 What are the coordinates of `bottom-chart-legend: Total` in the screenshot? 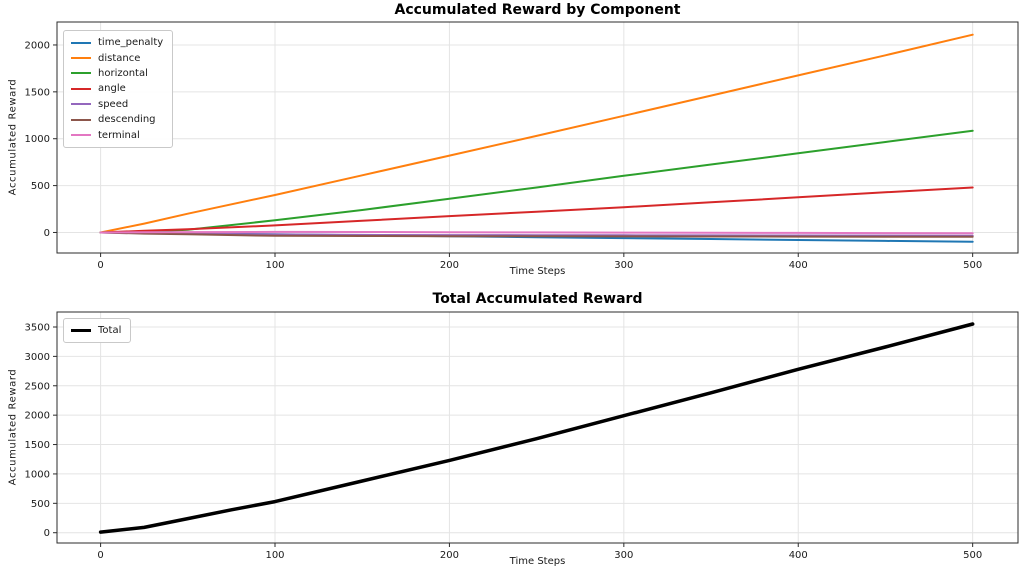 It's located at (97, 331).